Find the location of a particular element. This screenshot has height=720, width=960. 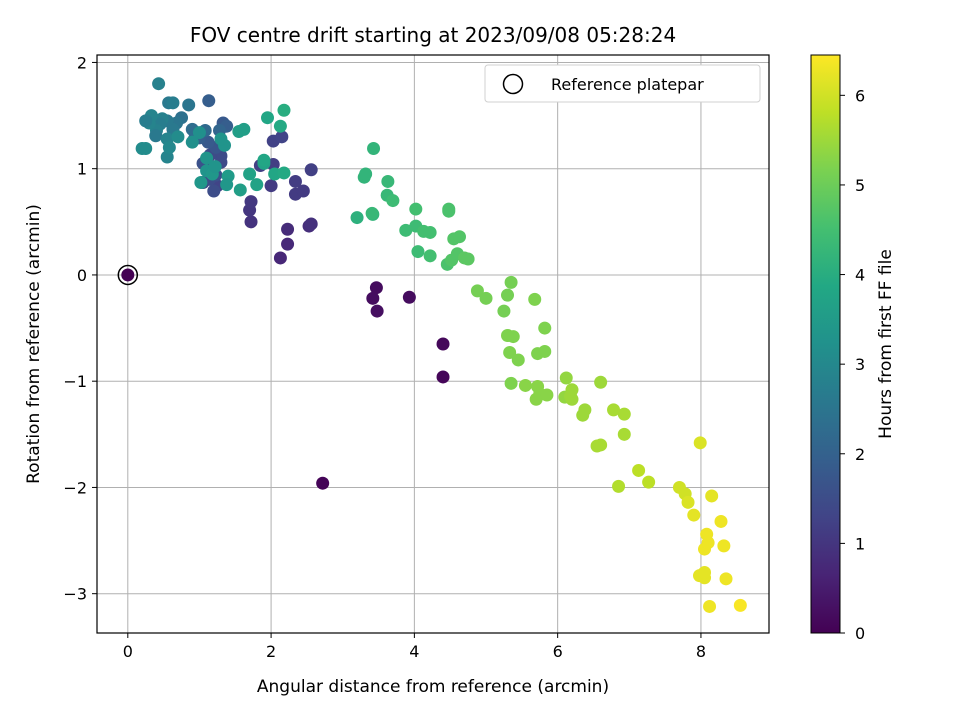

y-tick-label: −1 is located at coordinates (75, 381).